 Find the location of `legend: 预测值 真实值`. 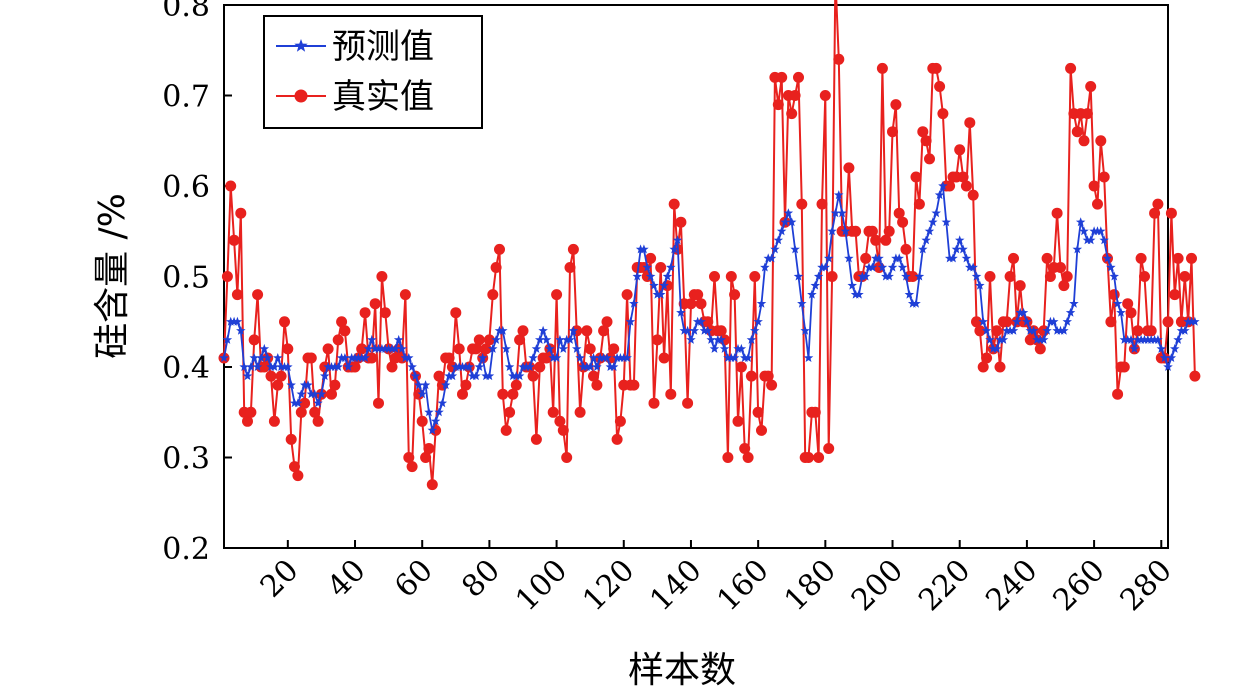

legend: 预测值 真实值 is located at coordinates (373, 72).